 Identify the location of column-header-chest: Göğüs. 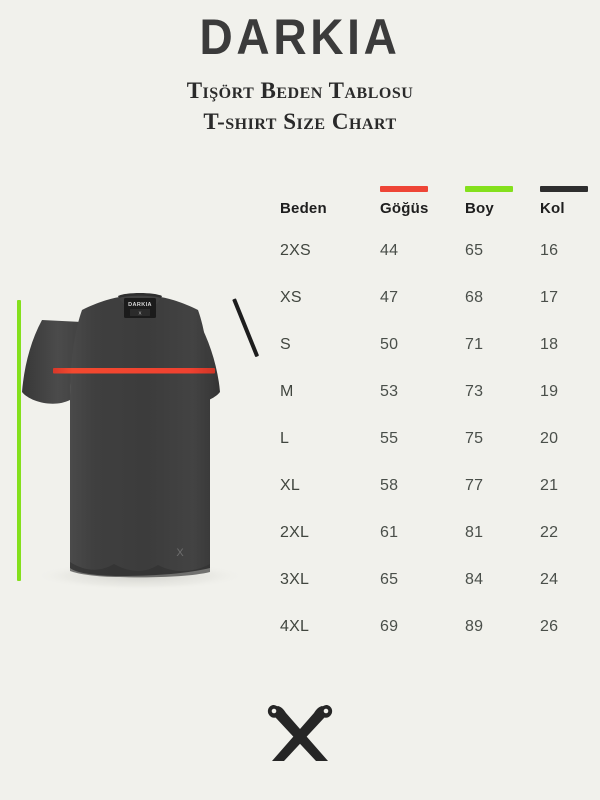
(404, 208).